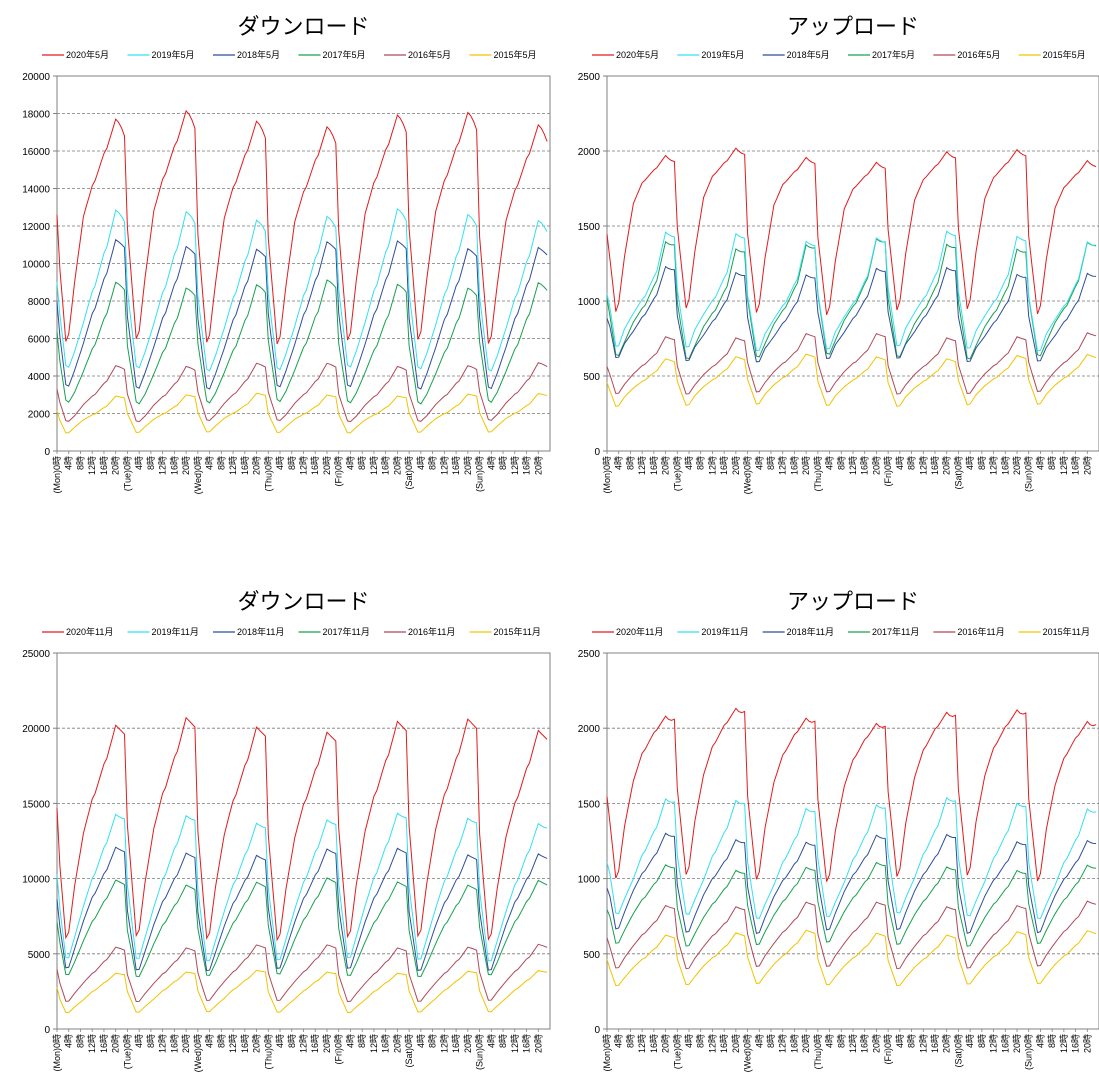 This screenshot has width=1099, height=1082. Describe the element at coordinates (515, 54) in the screenshot. I see `legend-label: 2015年5月` at that location.